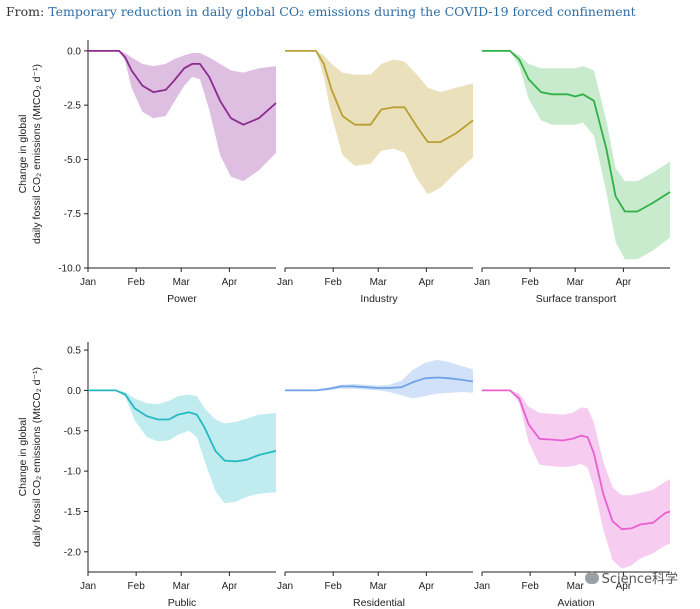 This screenshot has height=609, width=700. What do you see at coordinates (182, 282) in the screenshot?
I see `power-xtick-label: Mar` at bounding box center [182, 282].